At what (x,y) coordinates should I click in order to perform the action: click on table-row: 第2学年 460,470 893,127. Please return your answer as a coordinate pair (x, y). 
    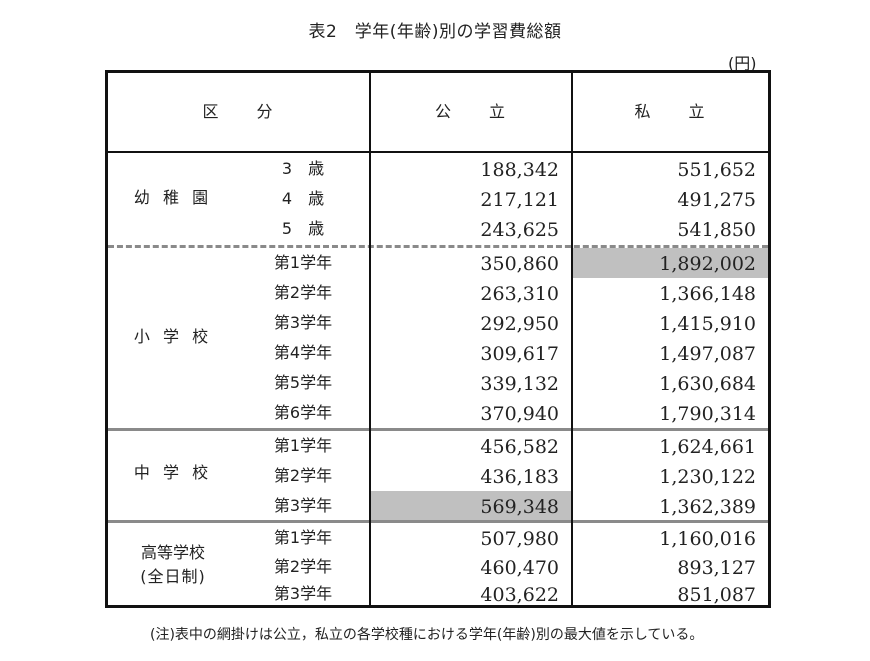
    Looking at the image, I should click on (438, 567).